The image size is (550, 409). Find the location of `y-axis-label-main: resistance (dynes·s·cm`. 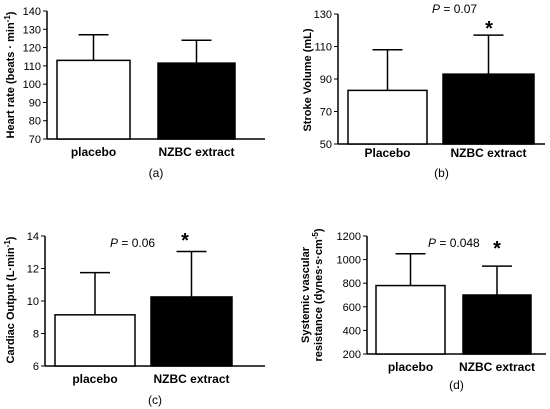

y-axis-label-main: resistance (dynes·s·cm is located at coordinates (319, 300).